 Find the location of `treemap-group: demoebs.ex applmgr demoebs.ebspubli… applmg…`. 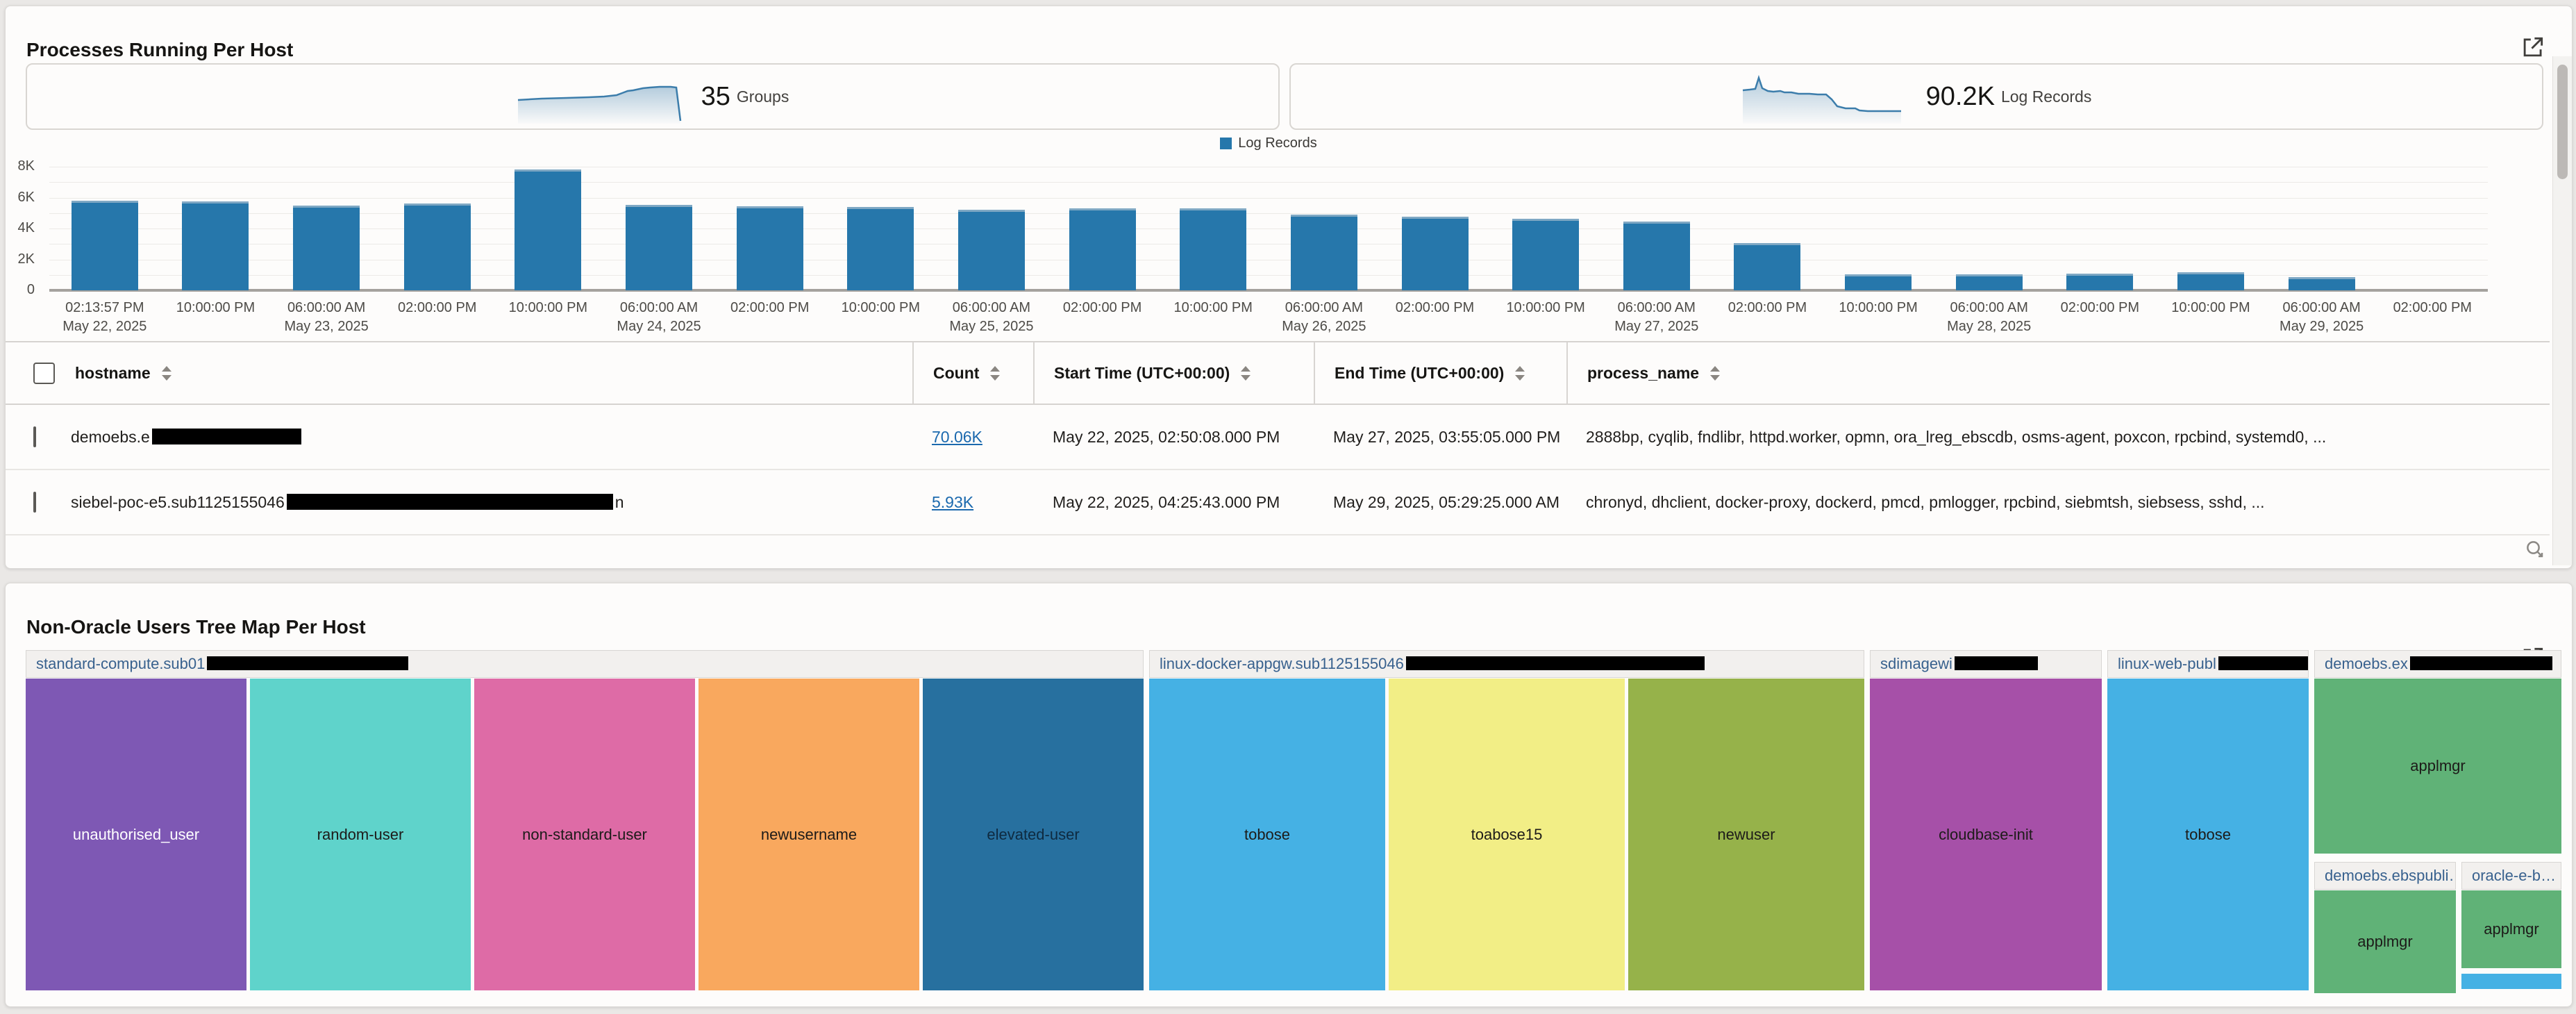

treemap-group: demoebs.ex applmgr demoebs.ebspubli… applmg… is located at coordinates (2437, 821).